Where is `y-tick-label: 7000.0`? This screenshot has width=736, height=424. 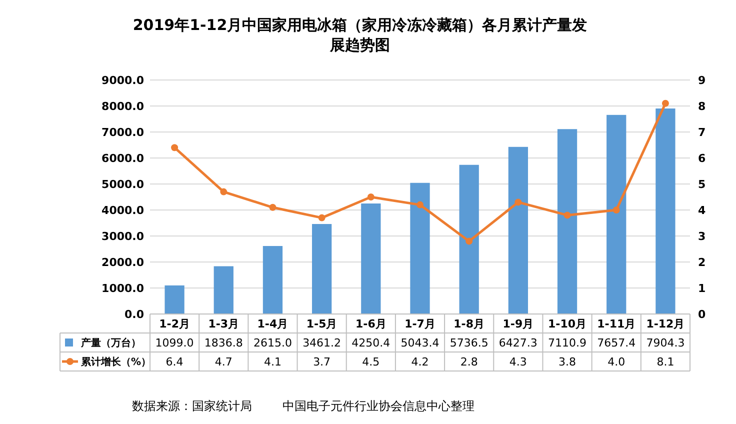 y-tick-label: 7000.0 is located at coordinates (123, 132).